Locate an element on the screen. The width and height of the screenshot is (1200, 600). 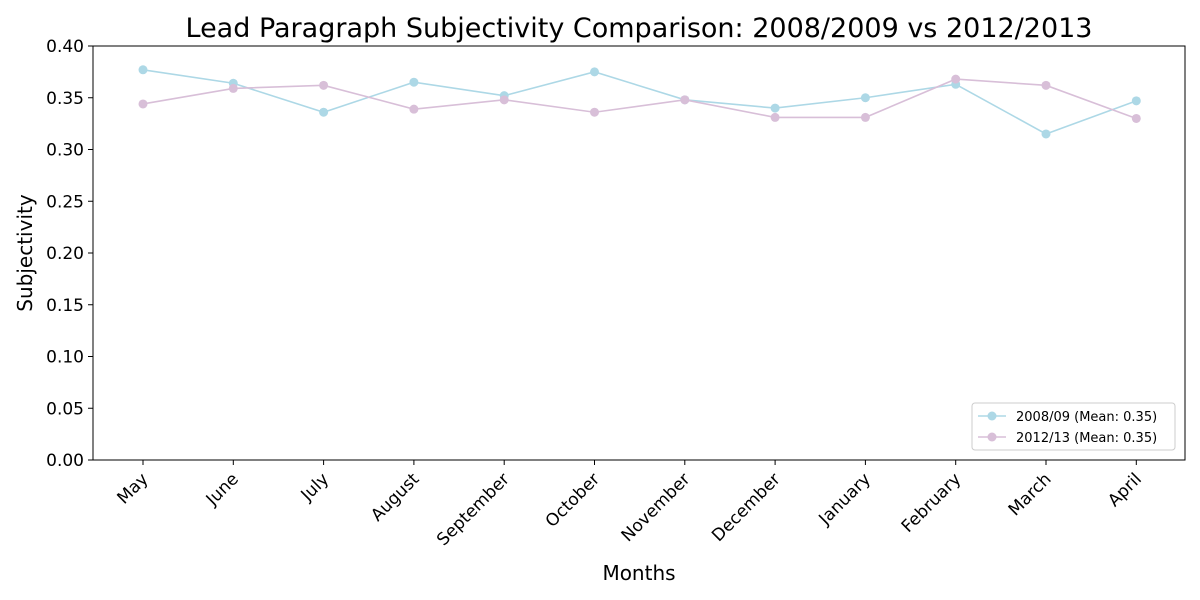
legend-box is located at coordinates (1073, 426).